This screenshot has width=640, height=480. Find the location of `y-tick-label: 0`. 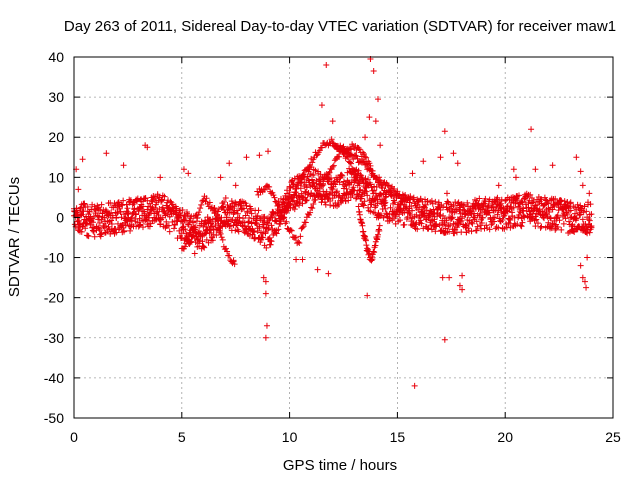

y-tick-label: 0 is located at coordinates (60, 217).